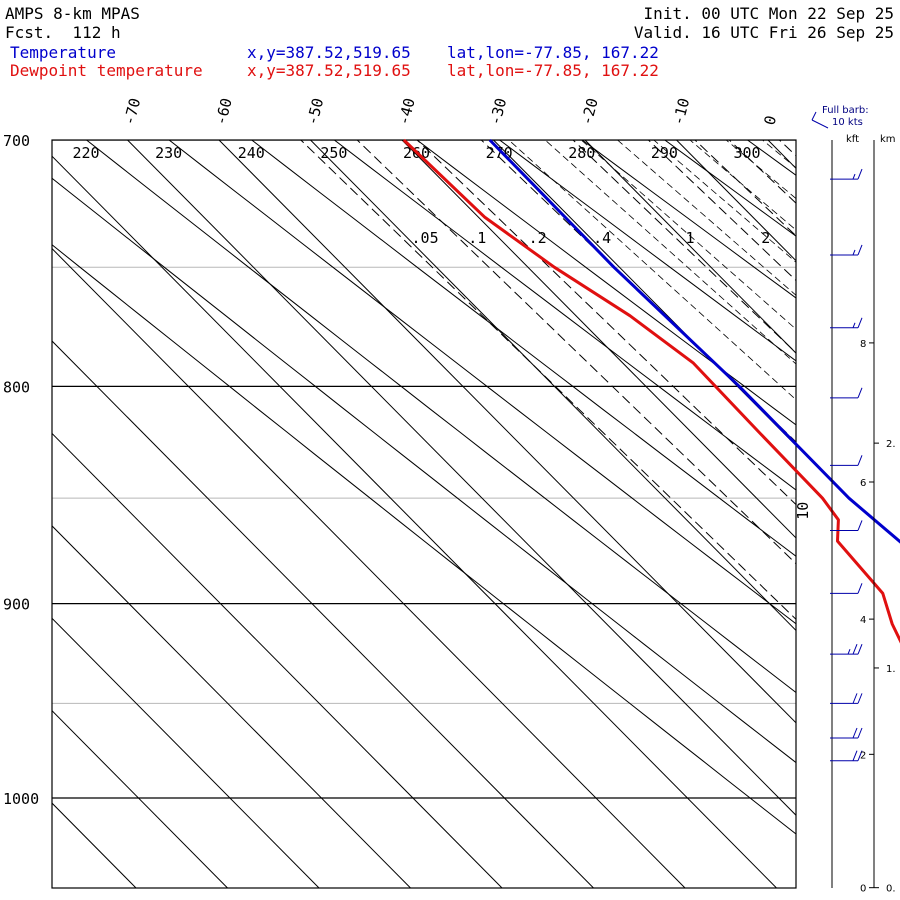 The image size is (900, 900). I want to click on pressure-label: 1000, so click(21, 799).